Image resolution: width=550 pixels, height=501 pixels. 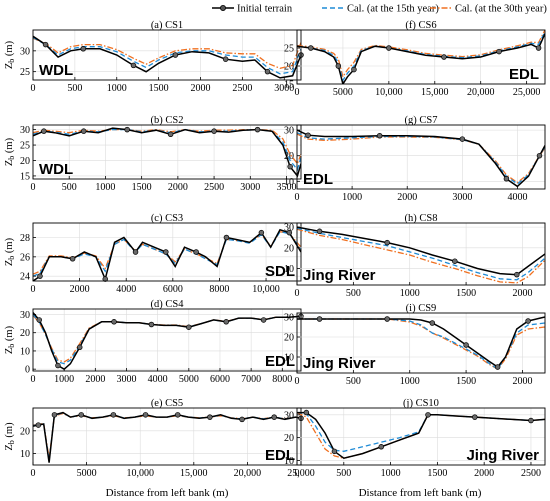 I want to click on x-tick-label: 1000, so click(x=64, y=379).